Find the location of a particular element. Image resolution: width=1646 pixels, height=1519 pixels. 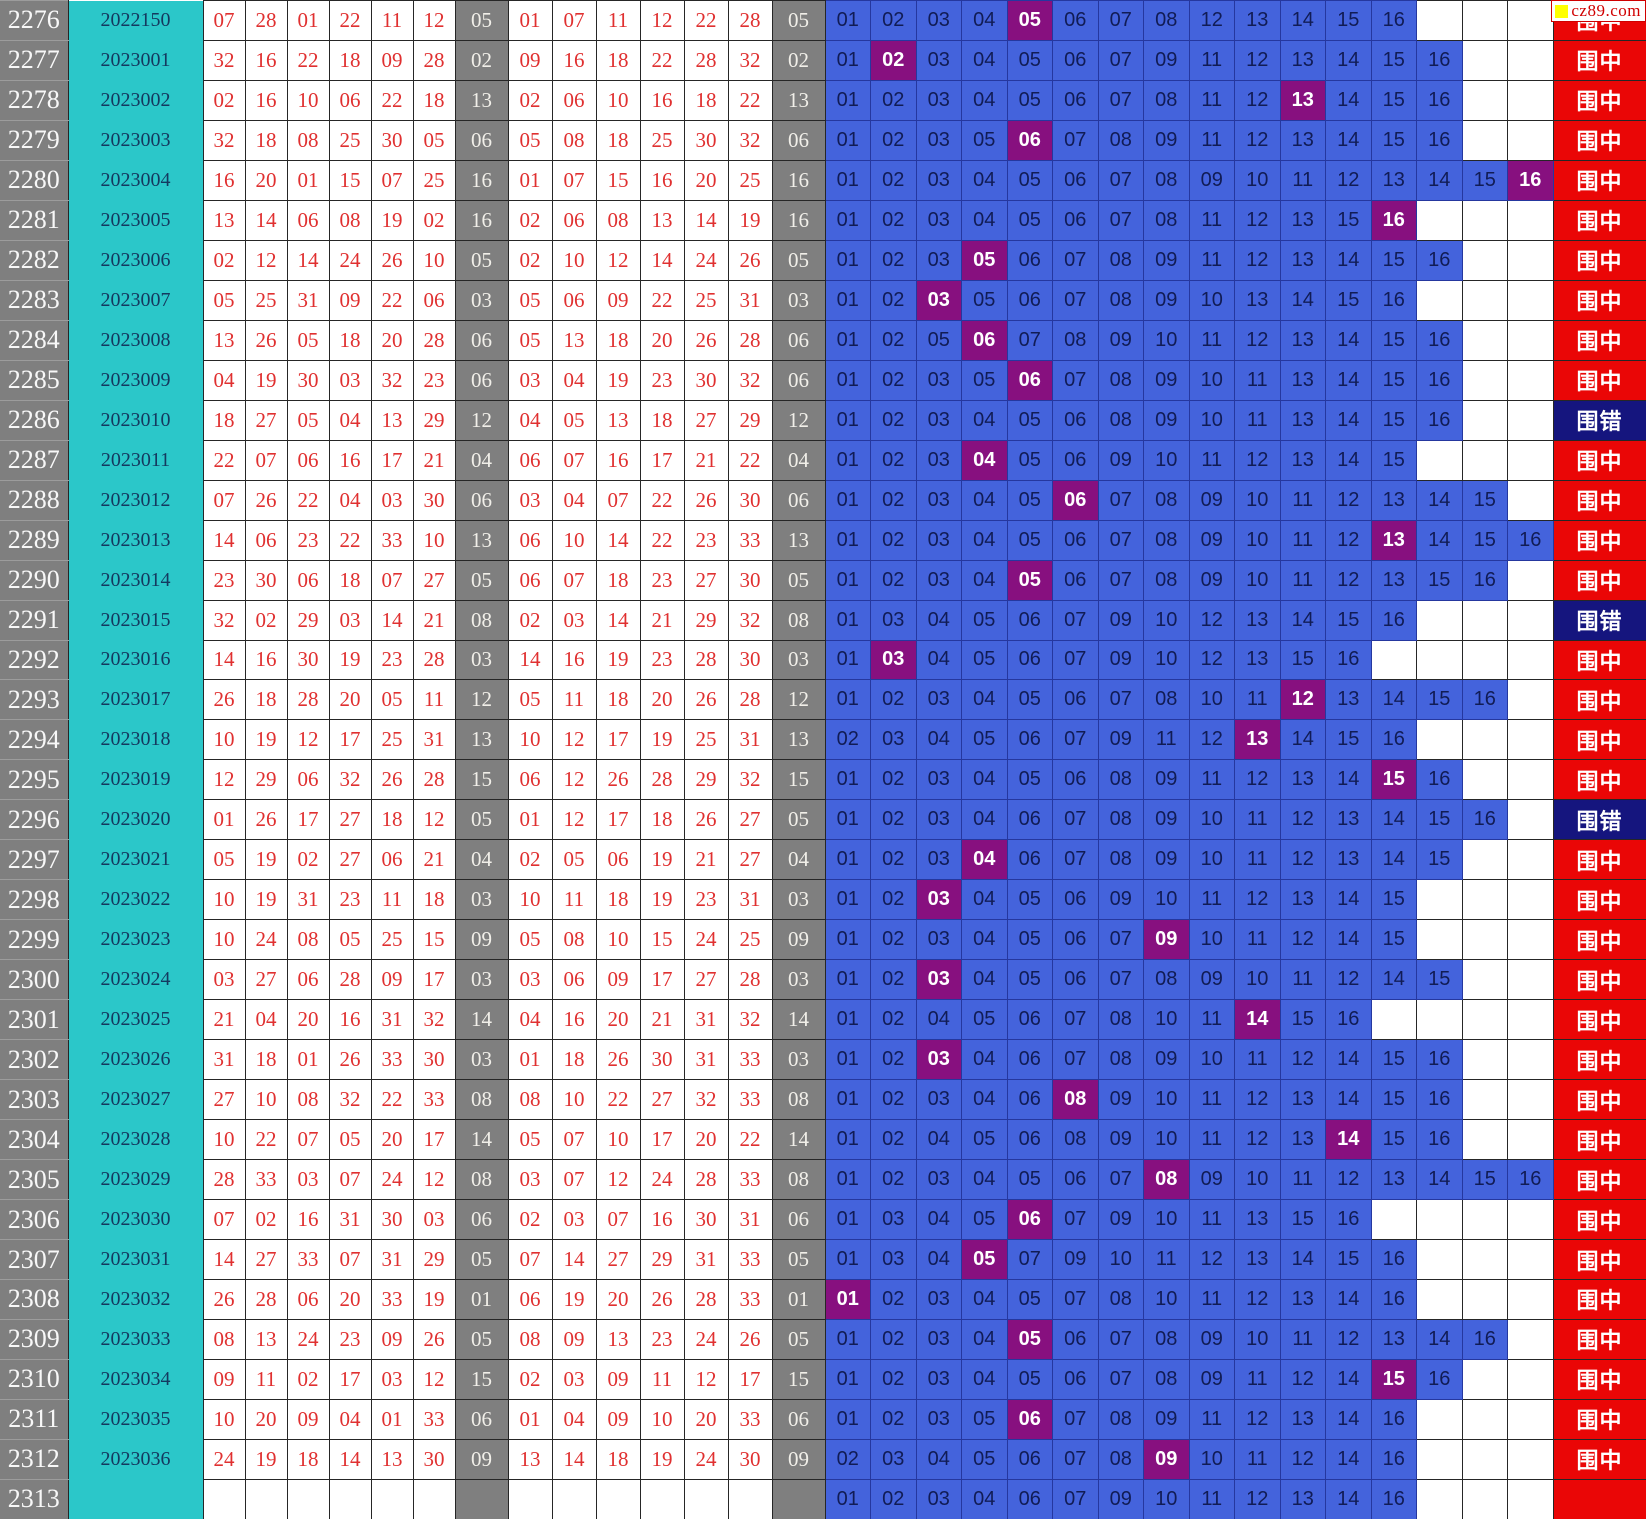

drawn-number: 25 is located at coordinates (434, 180).